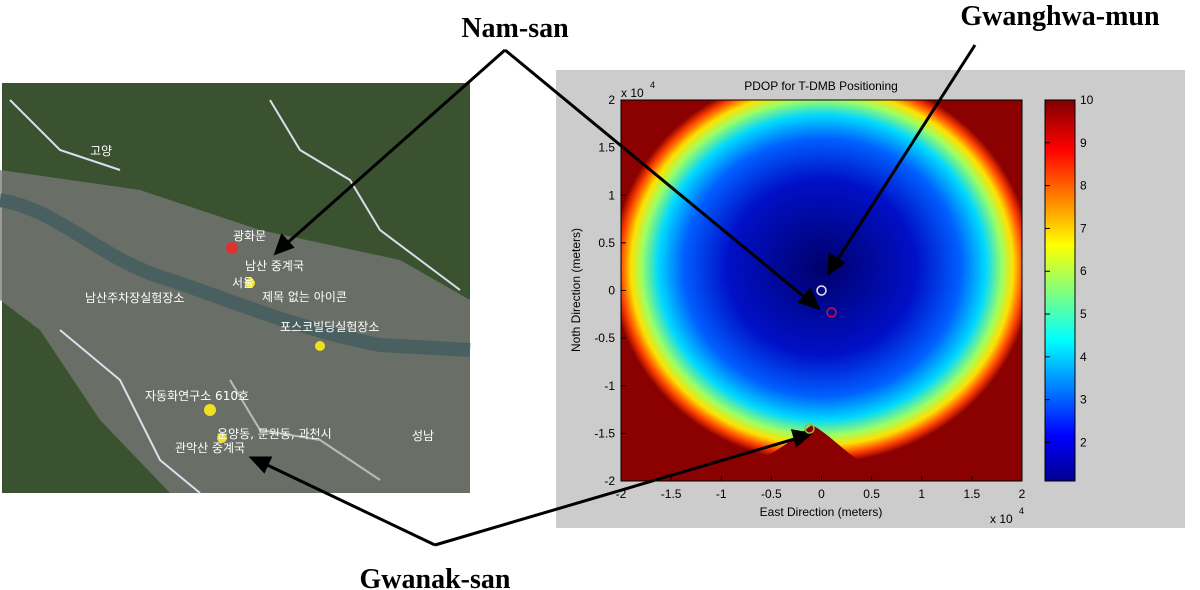  Describe the element at coordinates (771, 494) in the screenshot. I see `x-tick-label: -0.5` at that location.